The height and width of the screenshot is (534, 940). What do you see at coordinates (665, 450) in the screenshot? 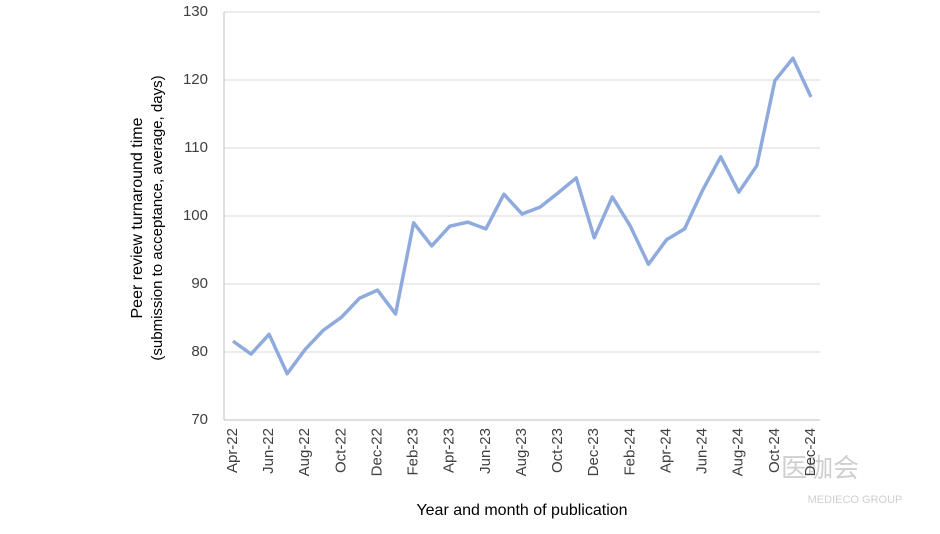
I see `x-tick-label: Apr-24` at bounding box center [665, 450].